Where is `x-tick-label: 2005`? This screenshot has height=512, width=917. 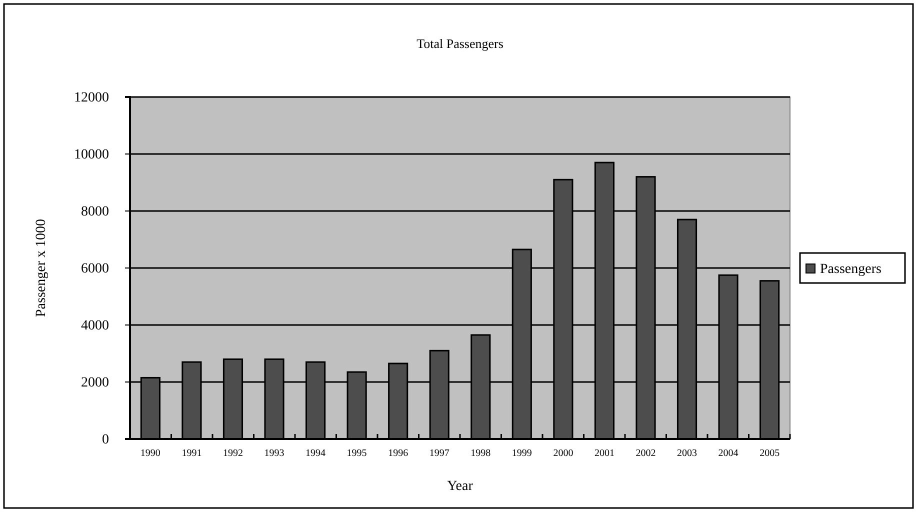
x-tick-label: 2005 is located at coordinates (770, 454).